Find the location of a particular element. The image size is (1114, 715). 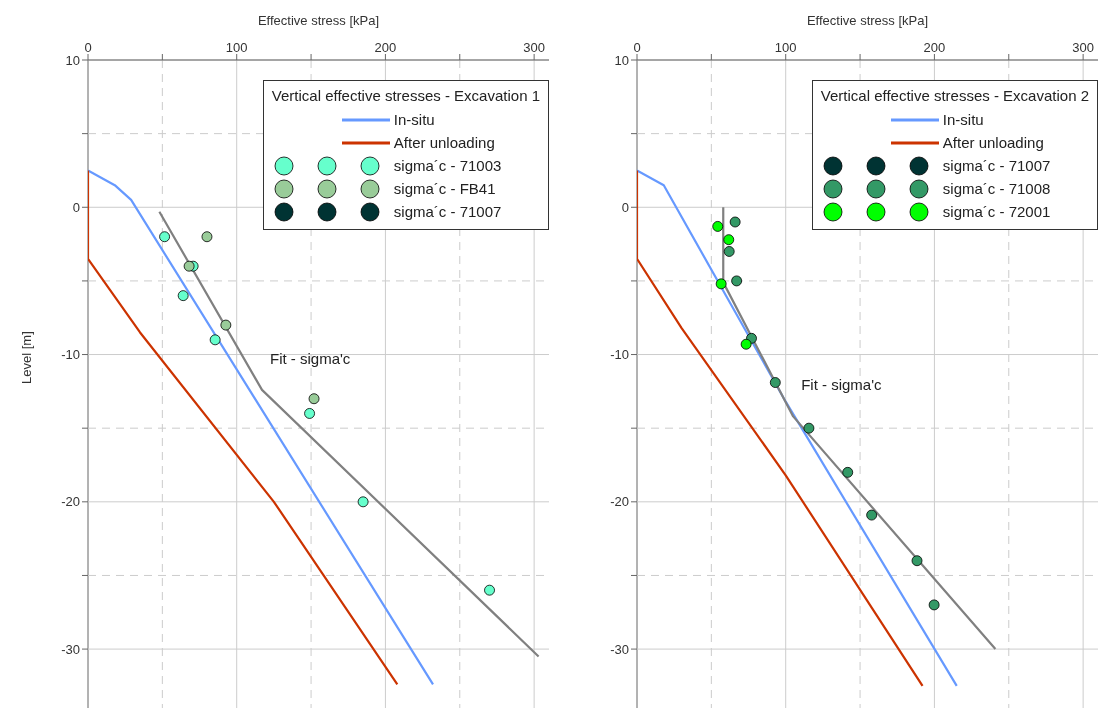

legend-label: sigma´c - 71008 is located at coordinates (996, 188).